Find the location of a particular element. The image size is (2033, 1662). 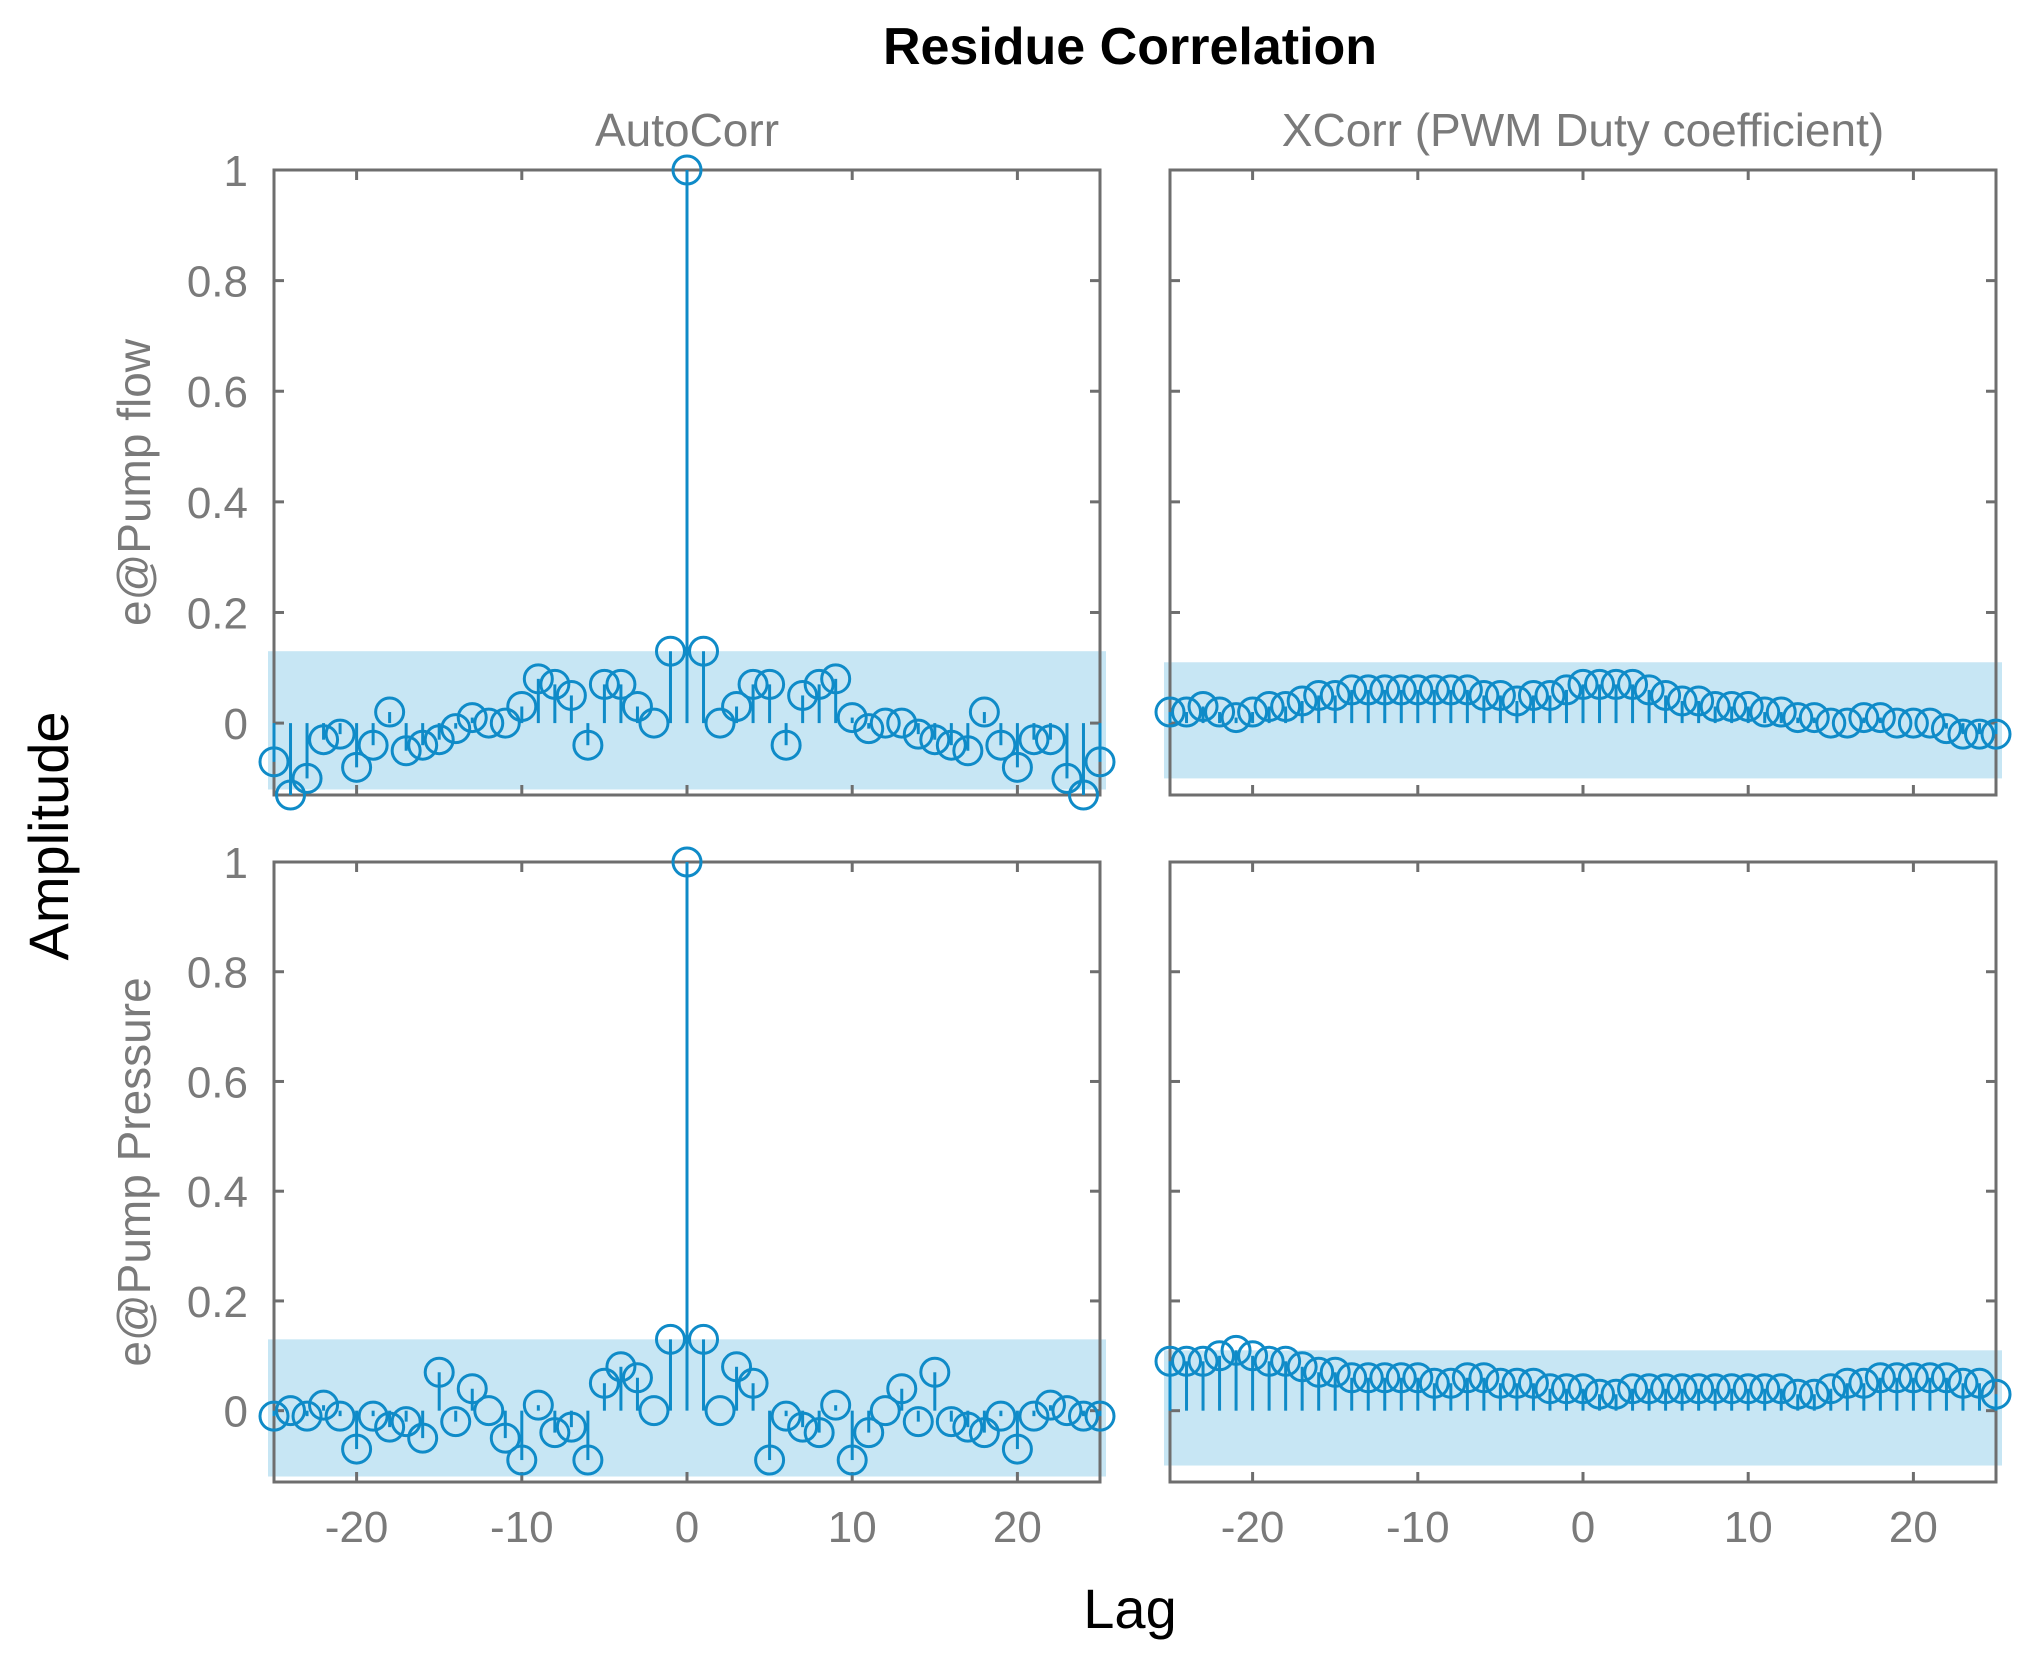

x-tick-label: 0 is located at coordinates (1583, 1527).